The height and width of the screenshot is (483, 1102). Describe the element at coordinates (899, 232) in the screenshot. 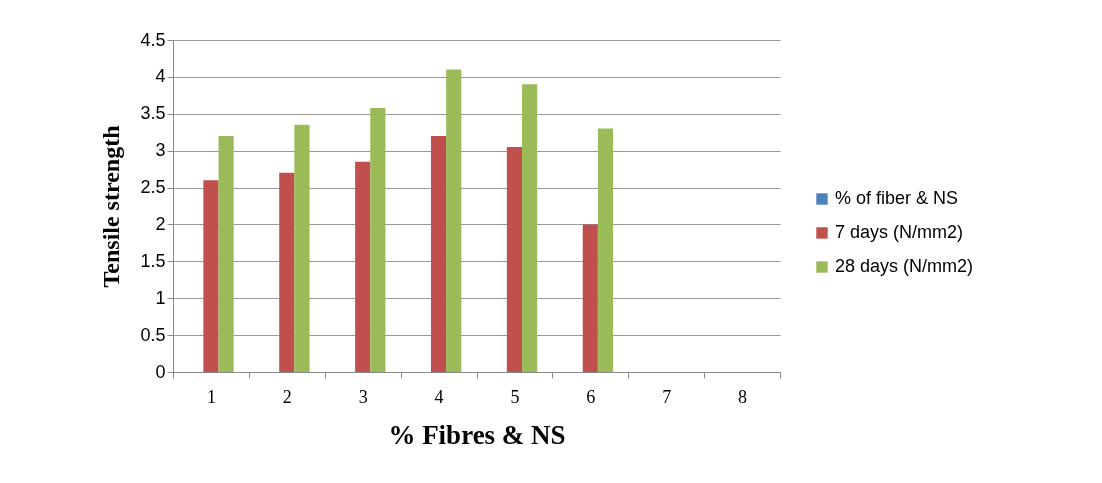

I see `legend-label: 7 days (N/mm2)` at that location.